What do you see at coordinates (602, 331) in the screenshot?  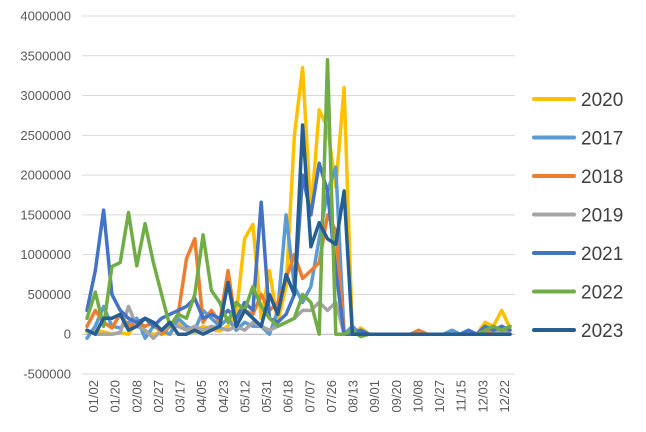 I see `legend-label-2023: 2023` at bounding box center [602, 331].